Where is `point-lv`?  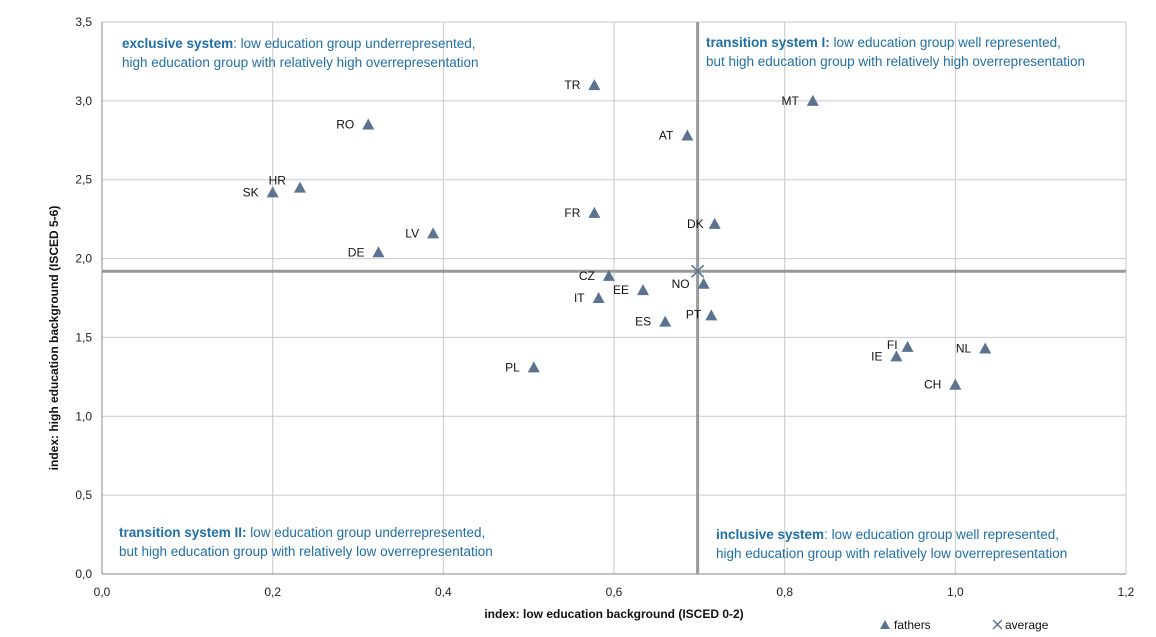 point-lv is located at coordinates (433, 233).